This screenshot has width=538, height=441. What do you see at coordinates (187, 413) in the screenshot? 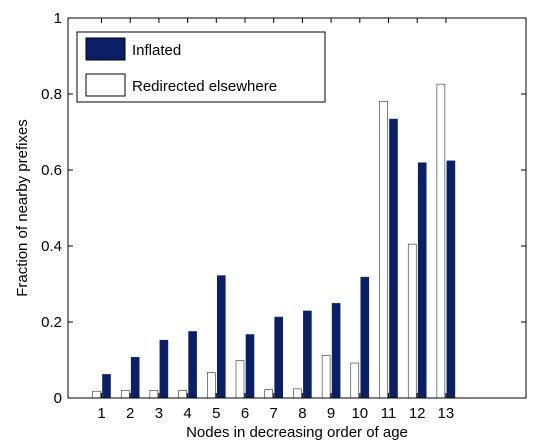
I see `x-tick-label: 4` at bounding box center [187, 413].